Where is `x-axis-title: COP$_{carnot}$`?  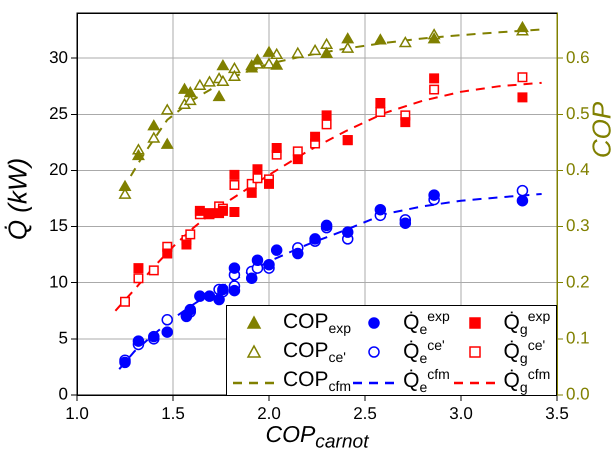
x-axis-title: COP$_{carnot}$ is located at coordinates (317, 436).